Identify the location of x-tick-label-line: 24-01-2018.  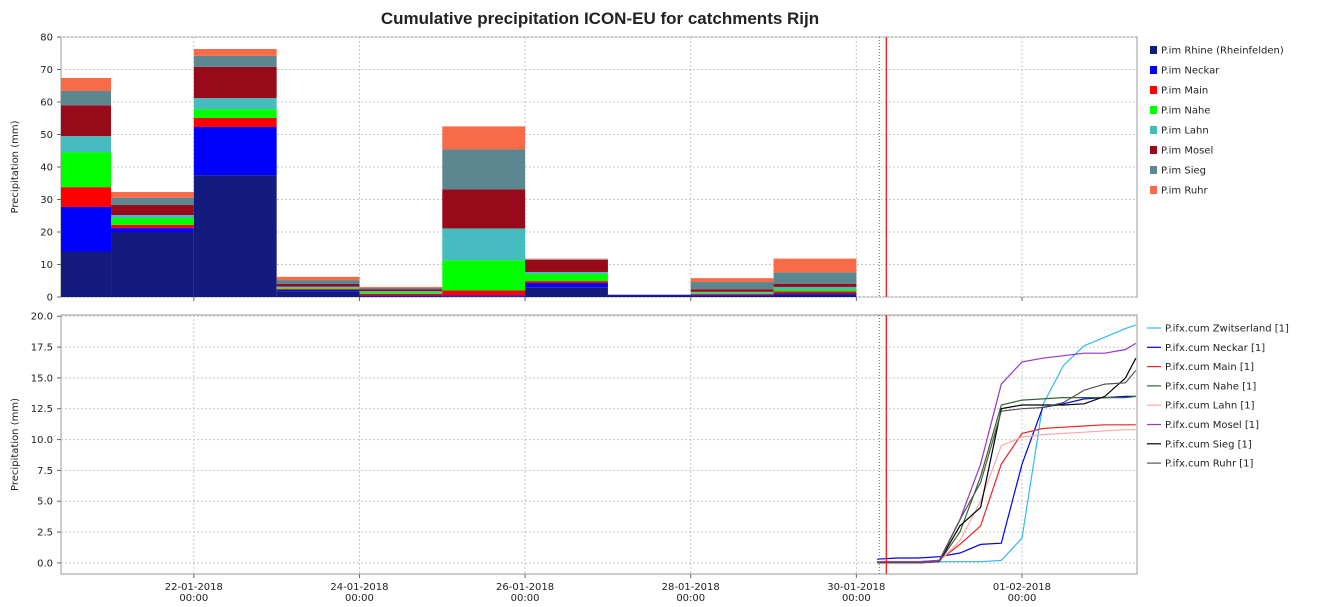
(359, 587).